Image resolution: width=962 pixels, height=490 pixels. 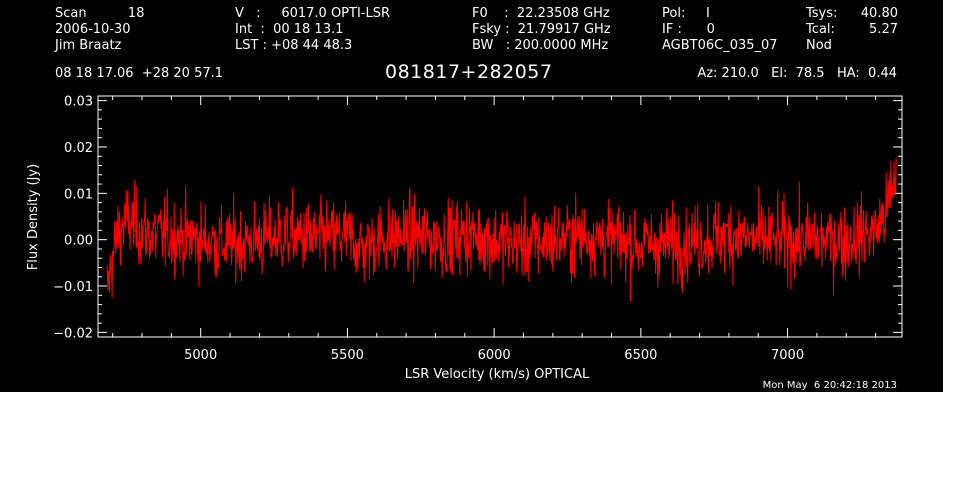 I want to click on source-title: 081817+282057, so click(x=469, y=72).